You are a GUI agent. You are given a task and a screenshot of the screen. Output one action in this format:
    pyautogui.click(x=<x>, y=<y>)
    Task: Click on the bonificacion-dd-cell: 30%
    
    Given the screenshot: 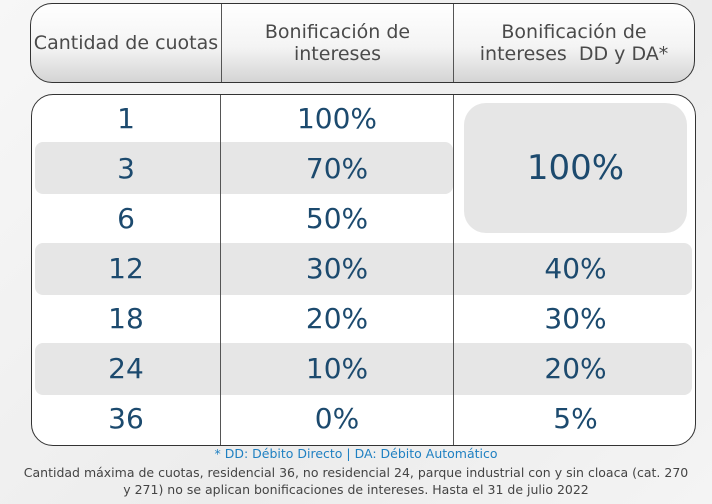 What is the action you would take?
    pyautogui.click(x=575, y=318)
    